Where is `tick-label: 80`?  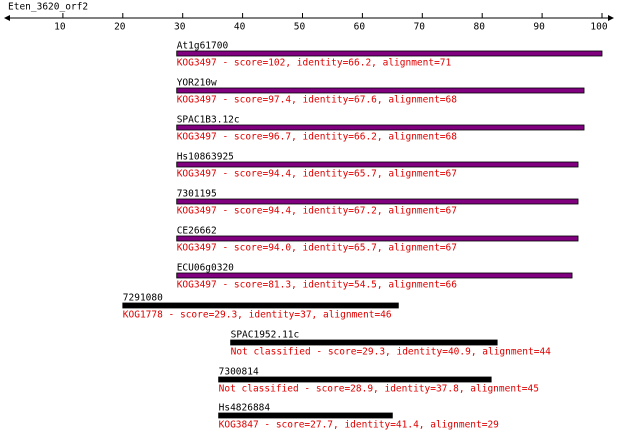 tick-label: 80 is located at coordinates (479, 27).